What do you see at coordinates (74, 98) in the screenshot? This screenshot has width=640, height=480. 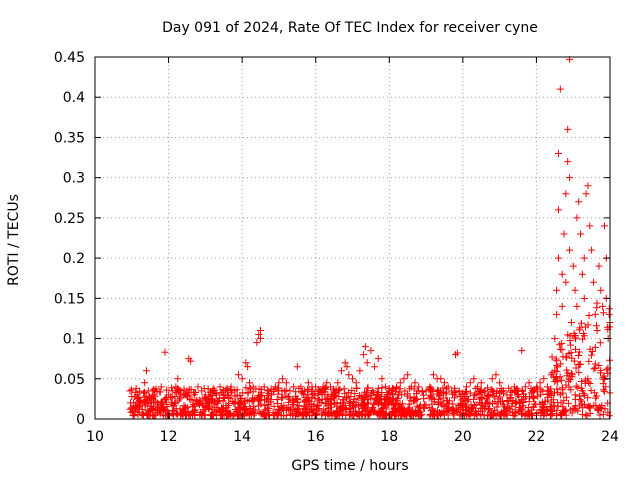 I see `y-tick-label: 0.4` at bounding box center [74, 98].